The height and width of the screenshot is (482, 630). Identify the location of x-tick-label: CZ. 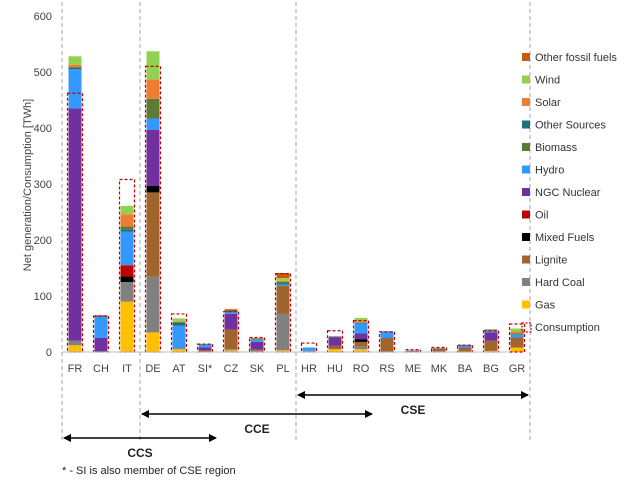
(231, 369).